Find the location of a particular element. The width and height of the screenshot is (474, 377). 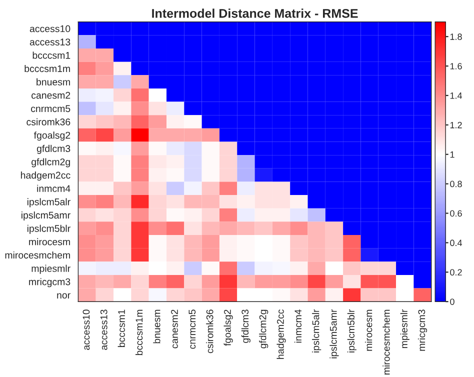

x-tick-label: gfdlcm2g is located at coordinates (263, 329).